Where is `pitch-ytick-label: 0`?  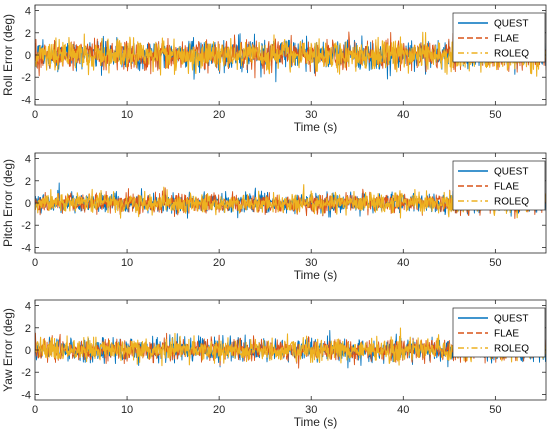 pitch-ytick-label: 0 is located at coordinates (28, 204).